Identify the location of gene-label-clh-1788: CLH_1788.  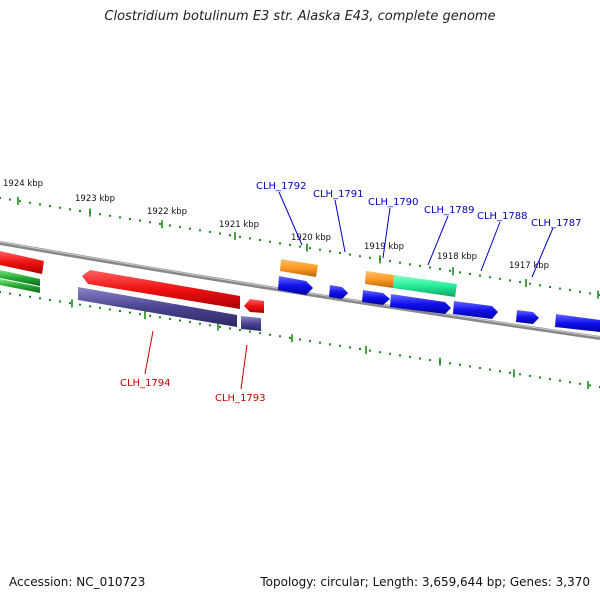
(502, 216).